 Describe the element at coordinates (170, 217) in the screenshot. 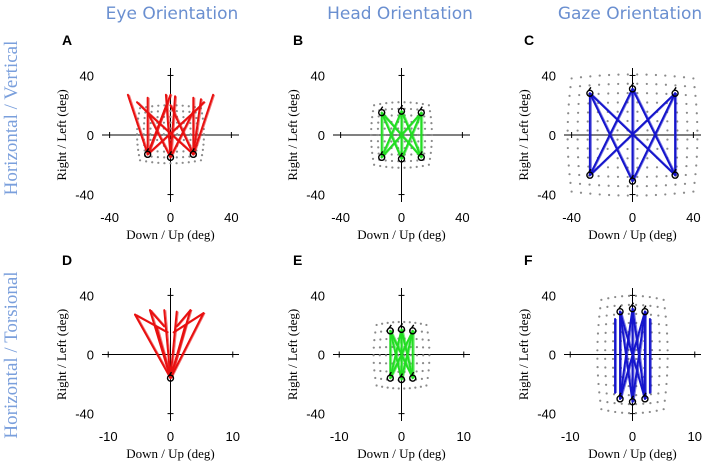

I see `x-tick-label: 0` at that location.